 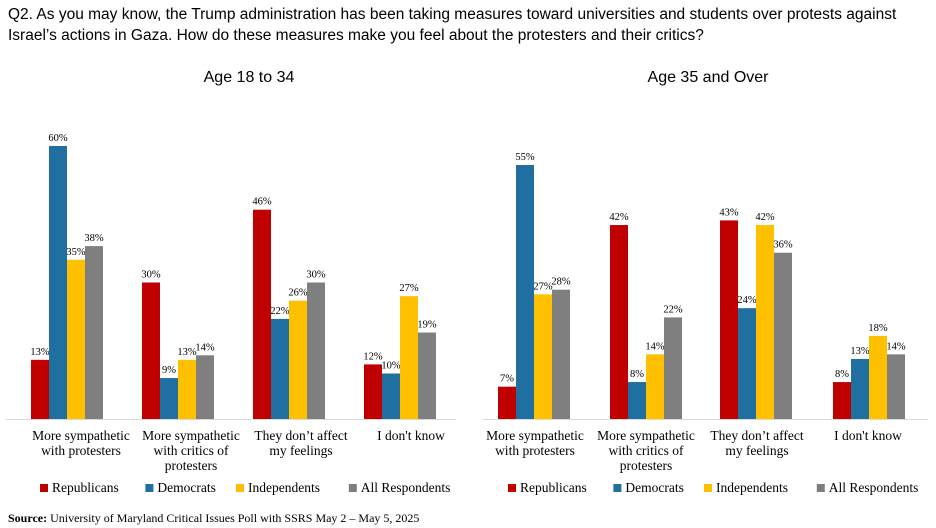 What do you see at coordinates (249, 77) in the screenshot?
I see `chart-title: Age 18 to 34` at bounding box center [249, 77].